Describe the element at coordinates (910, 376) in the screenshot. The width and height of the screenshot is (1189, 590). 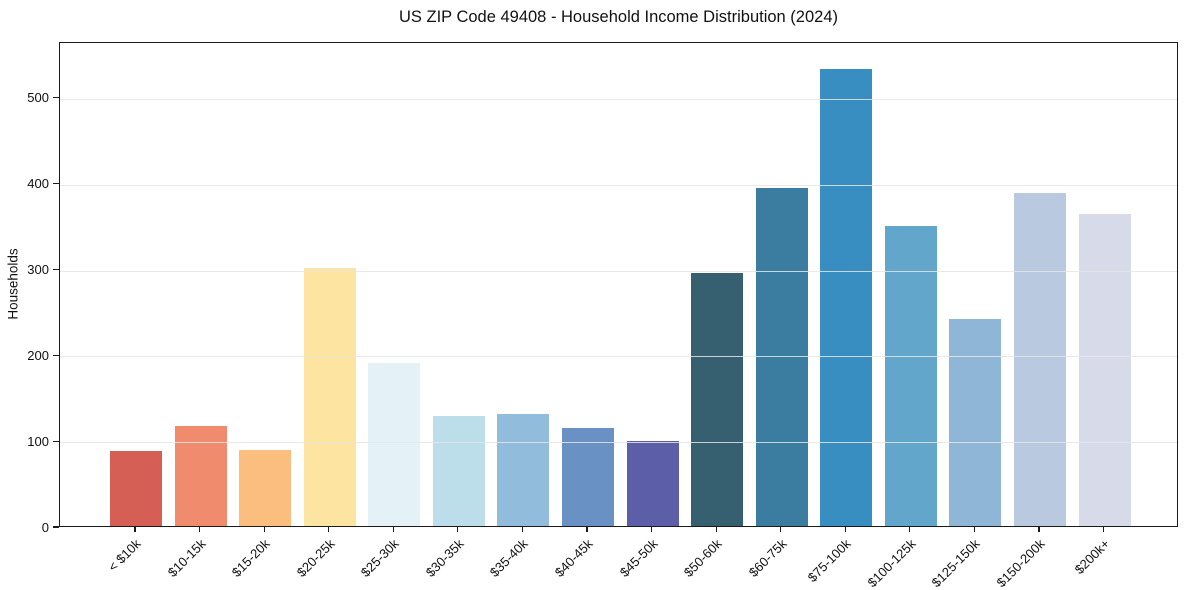
I see `bar-$100-125k` at that location.